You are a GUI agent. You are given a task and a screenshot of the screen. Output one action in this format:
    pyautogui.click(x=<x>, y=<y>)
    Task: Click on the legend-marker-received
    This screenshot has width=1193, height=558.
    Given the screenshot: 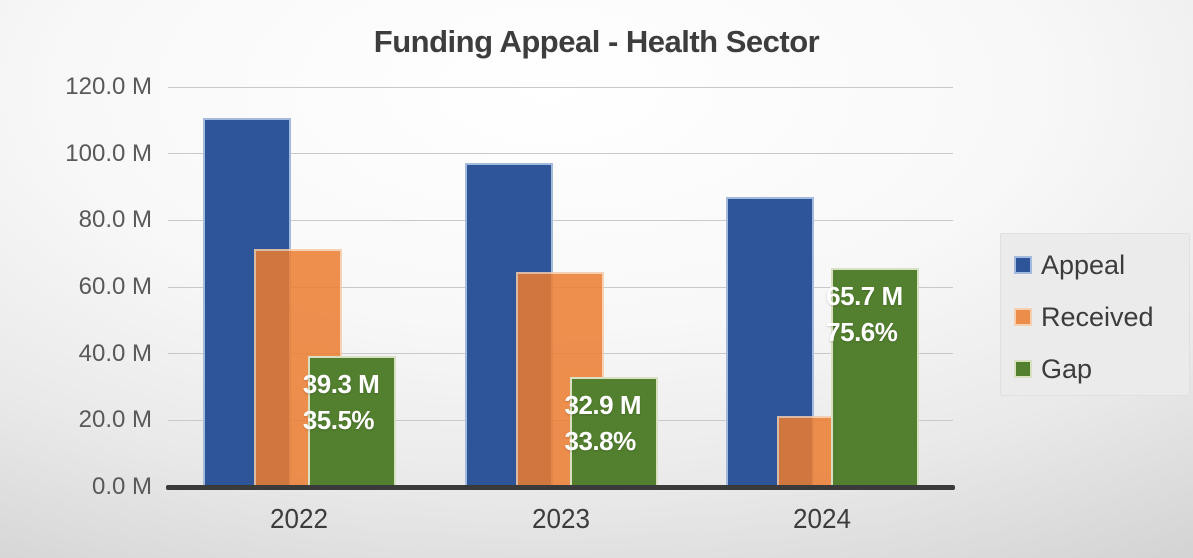 What is the action you would take?
    pyautogui.click(x=1023, y=317)
    